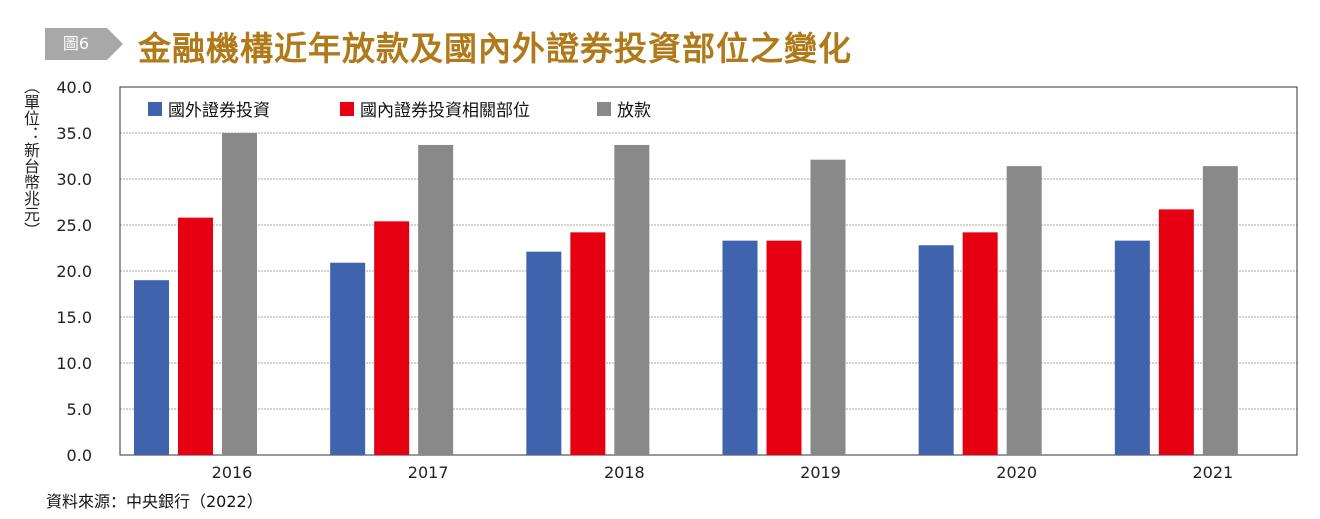 The image size is (1320, 519). I want to click on x-tick-label: 2020, so click(1016, 472).